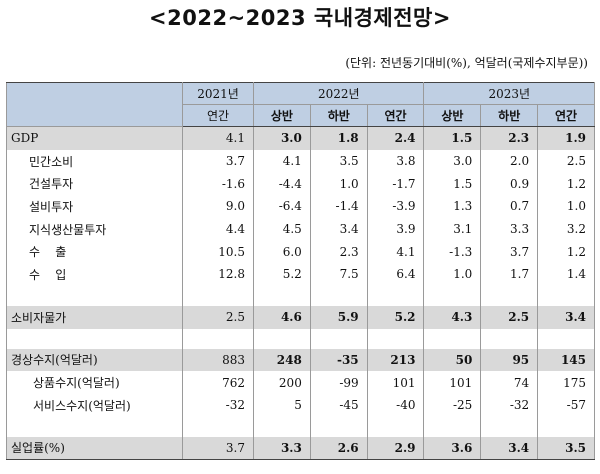 This screenshot has height=474, width=600. What do you see at coordinates (282, 382) in the screenshot?
I see `cell: 200` at bounding box center [282, 382].